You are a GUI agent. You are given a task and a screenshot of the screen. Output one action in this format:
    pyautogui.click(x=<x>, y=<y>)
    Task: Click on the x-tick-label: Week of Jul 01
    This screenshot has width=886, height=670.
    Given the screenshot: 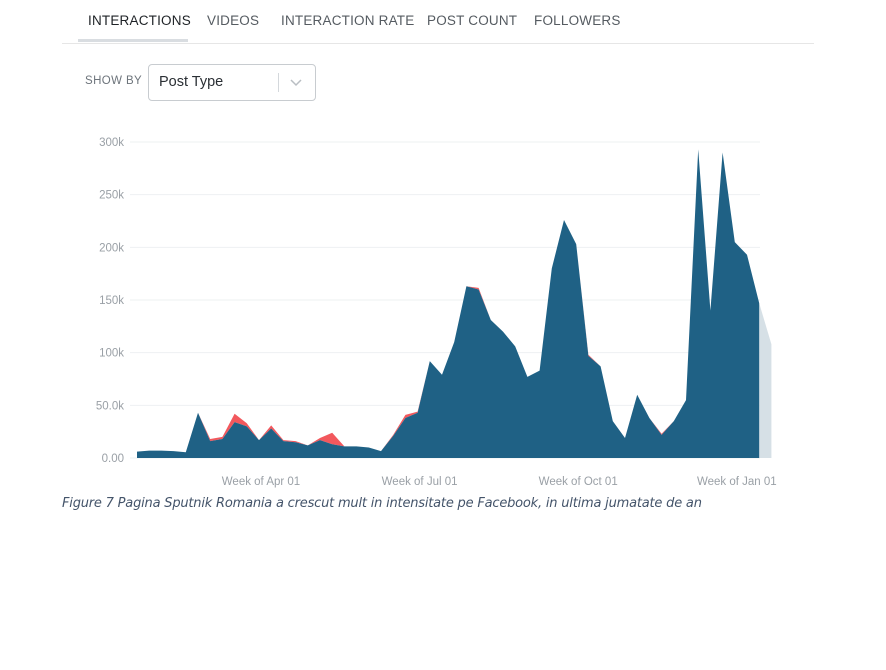 What is the action you would take?
    pyautogui.click(x=420, y=482)
    